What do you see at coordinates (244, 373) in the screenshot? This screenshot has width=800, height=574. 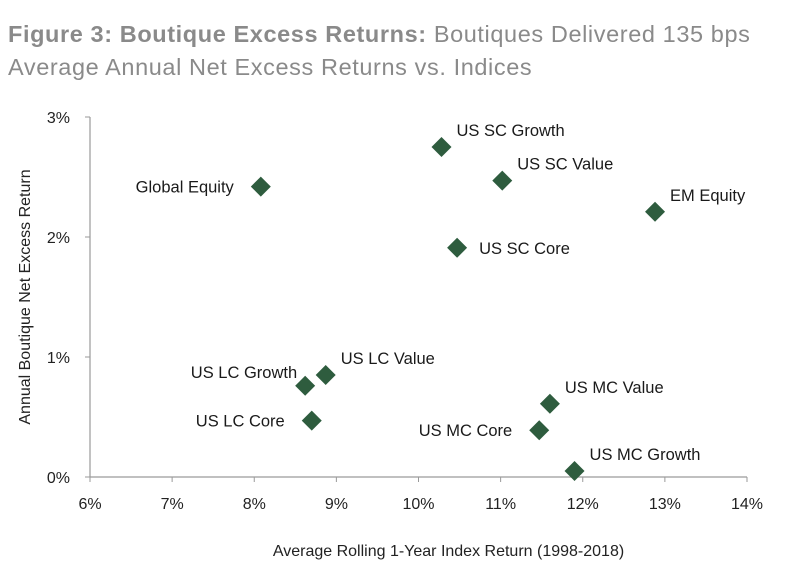 I see `data-point-label: US LC Growth` at bounding box center [244, 373].